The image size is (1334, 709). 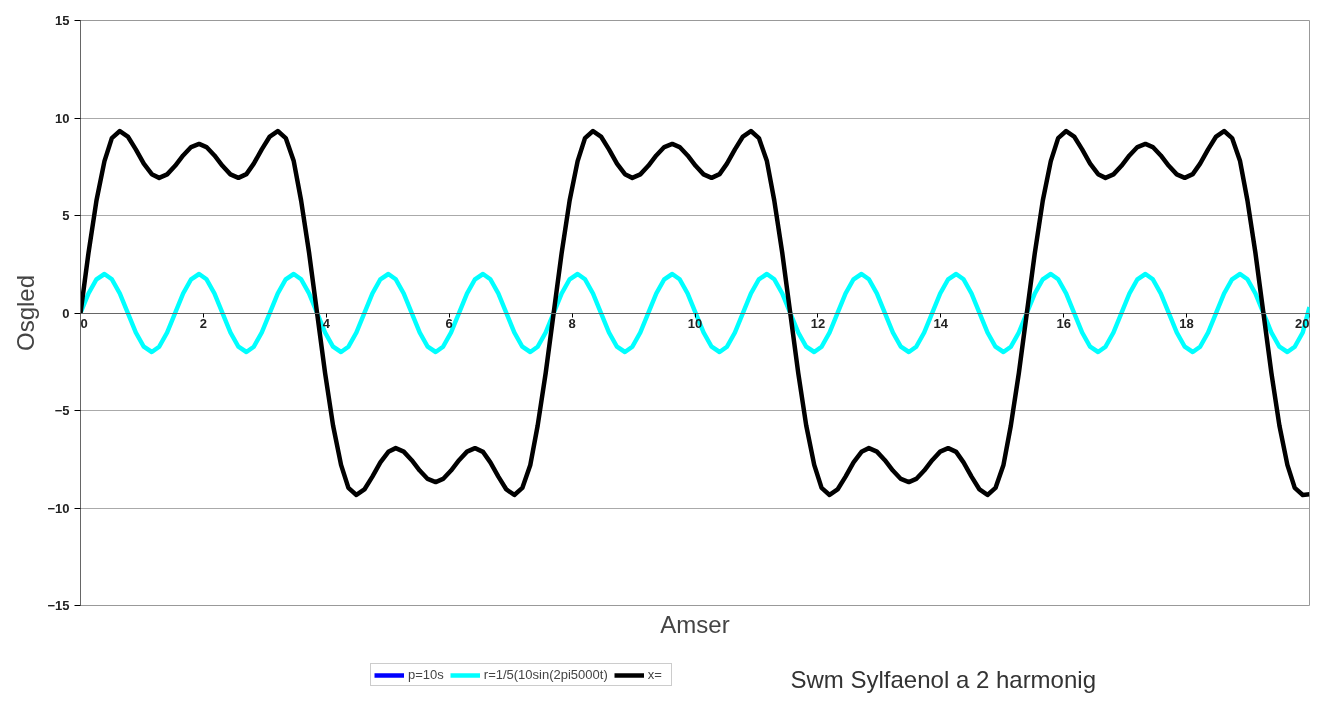 I want to click on y-axis-title: Osgled, so click(x=26, y=313).